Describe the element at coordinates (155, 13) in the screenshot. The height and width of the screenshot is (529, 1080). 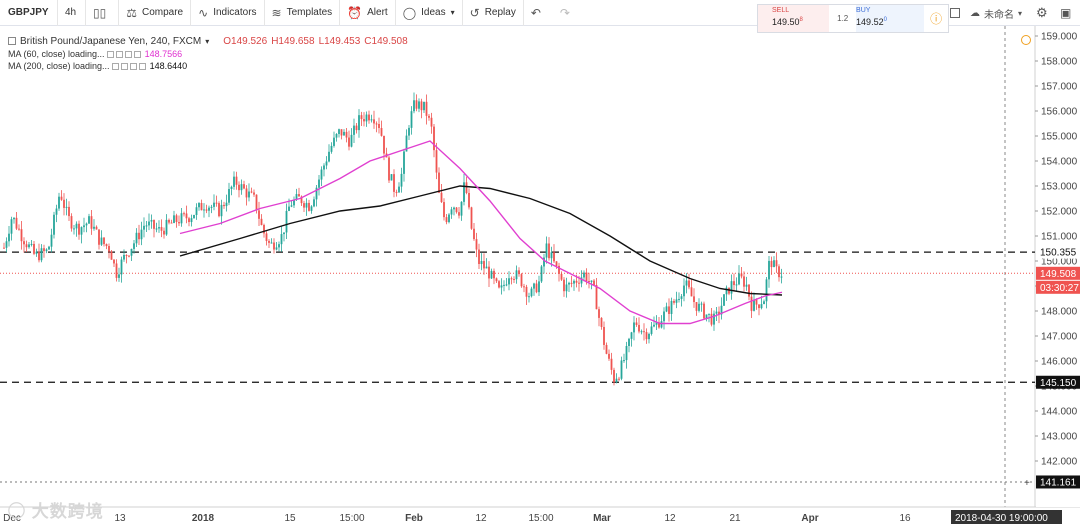
I see `compare-button: ⚖ Compare` at that location.